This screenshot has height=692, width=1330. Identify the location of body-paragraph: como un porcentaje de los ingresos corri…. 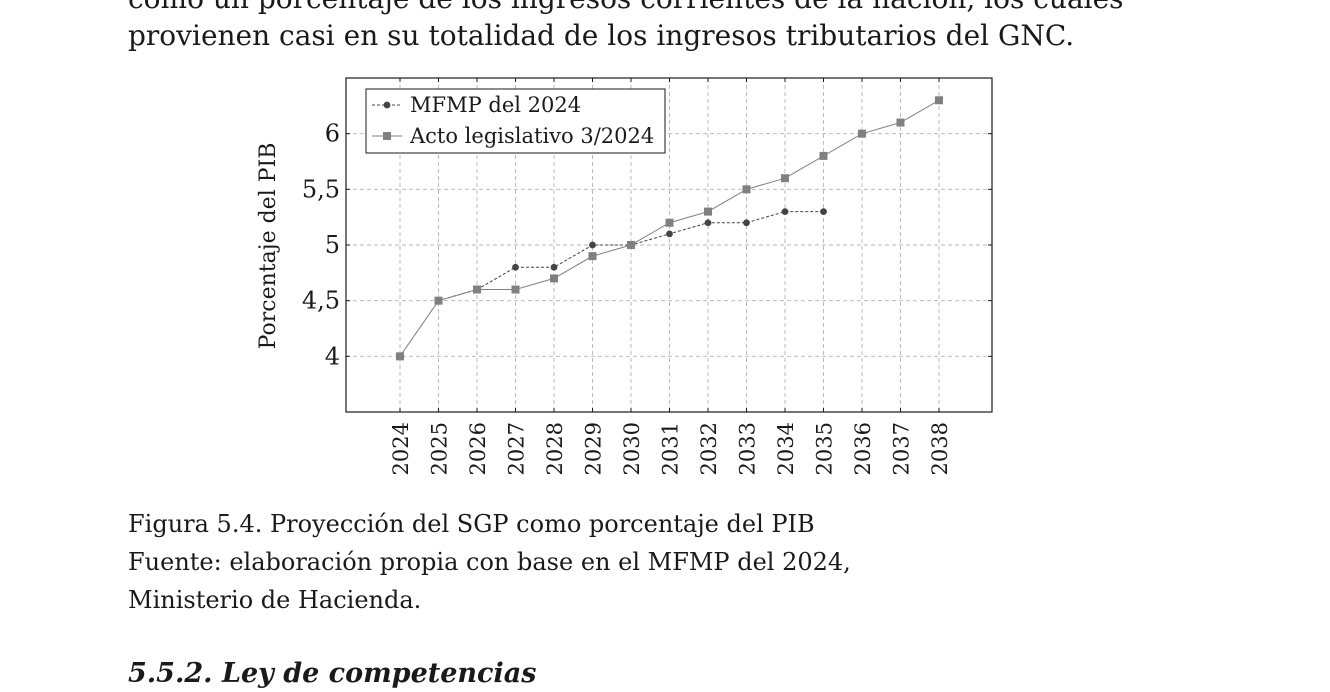
(678, 27).